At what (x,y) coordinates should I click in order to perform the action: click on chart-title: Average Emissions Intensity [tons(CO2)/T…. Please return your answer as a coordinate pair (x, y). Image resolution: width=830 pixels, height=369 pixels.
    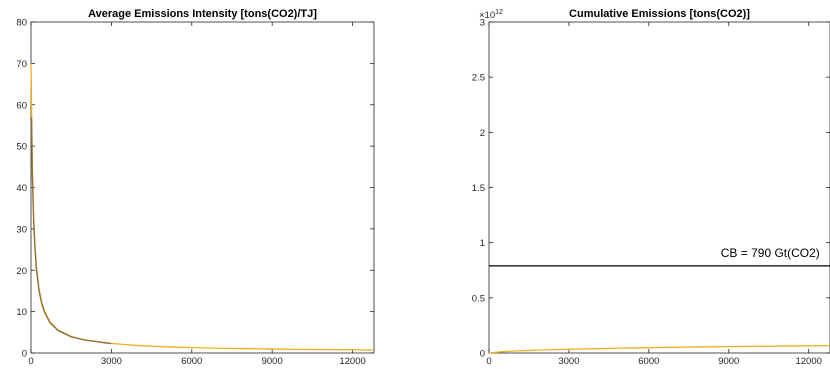
    Looking at the image, I should click on (202, 14).